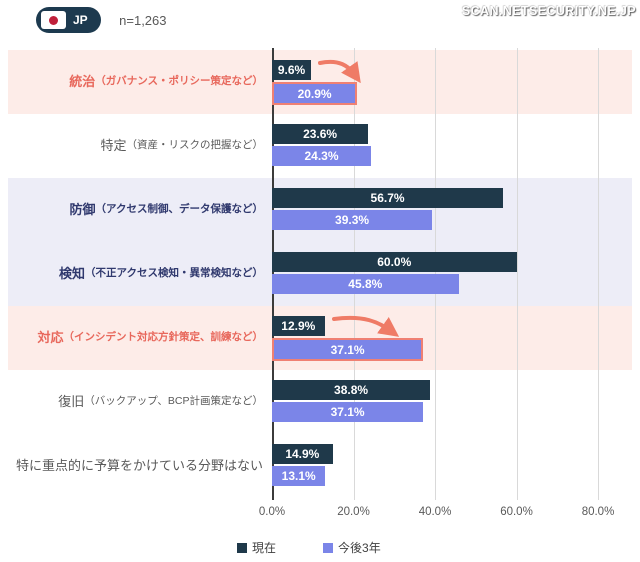 This screenshot has width=640, height=562. I want to click on x-tick-label: 80.0%, so click(598, 512).